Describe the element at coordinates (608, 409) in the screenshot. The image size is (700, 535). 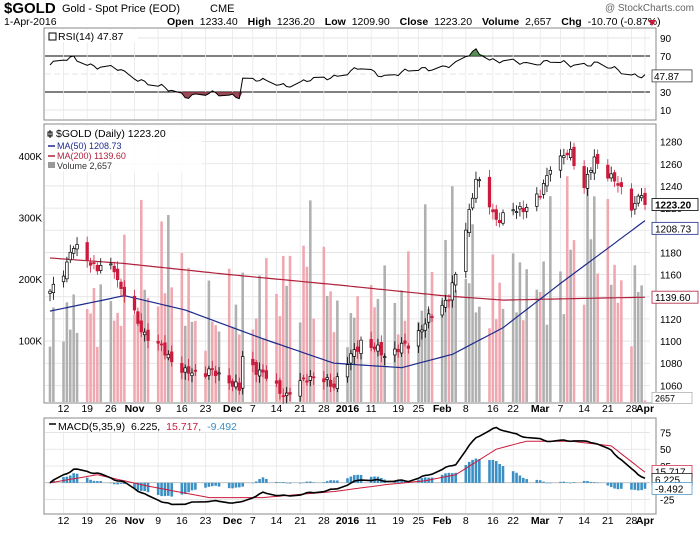
I see `x-tick-label: 21` at that location.